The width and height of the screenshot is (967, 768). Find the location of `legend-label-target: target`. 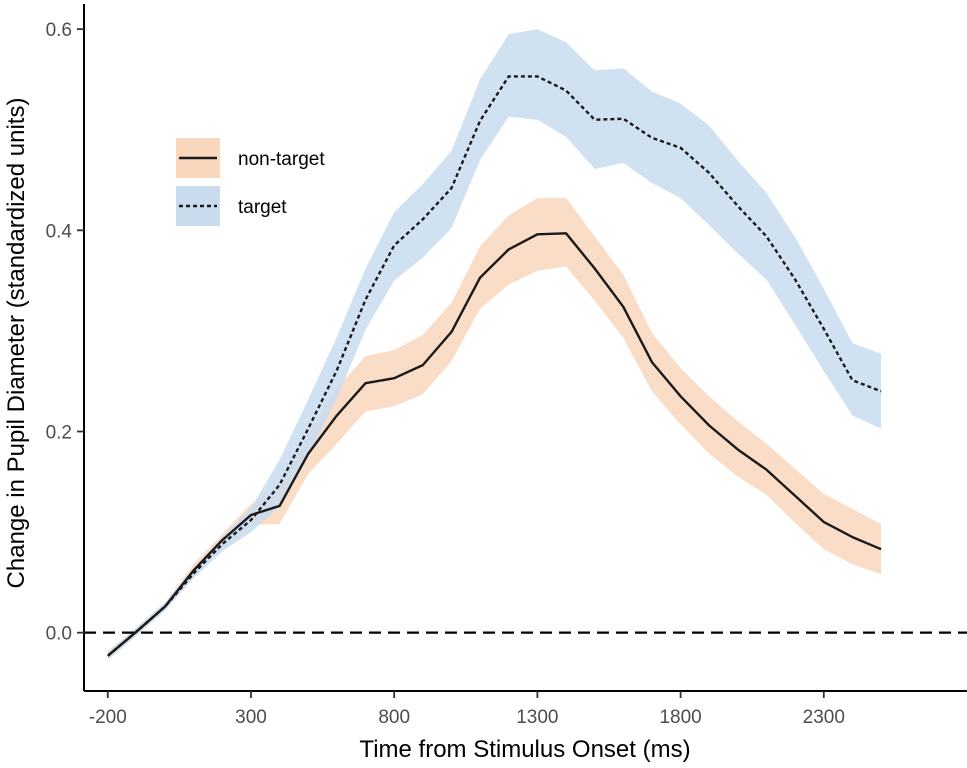

legend-label-target: target is located at coordinates (262, 207).